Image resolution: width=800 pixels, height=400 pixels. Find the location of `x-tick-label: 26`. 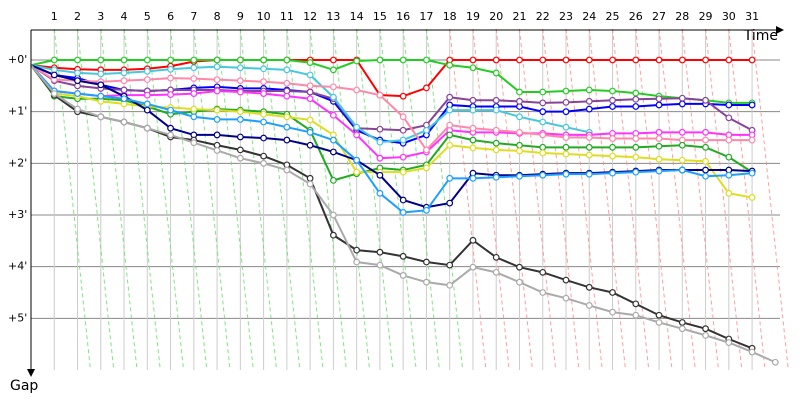

x-tick-label: 26 is located at coordinates (636, 16).